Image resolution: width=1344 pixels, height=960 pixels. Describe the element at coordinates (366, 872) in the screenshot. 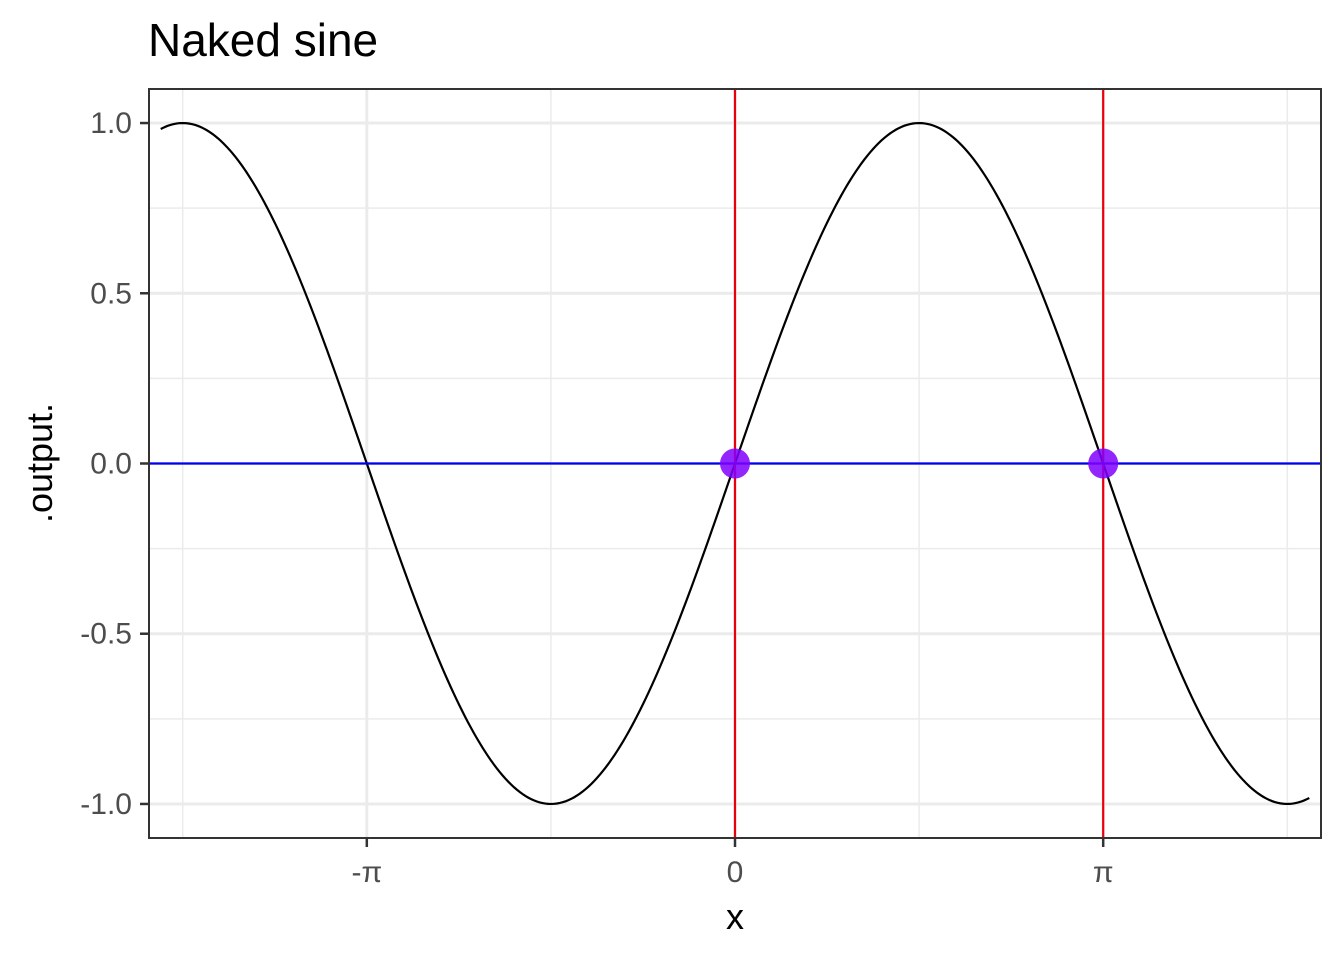

I see `x-tick-label-0: -π` at that location.